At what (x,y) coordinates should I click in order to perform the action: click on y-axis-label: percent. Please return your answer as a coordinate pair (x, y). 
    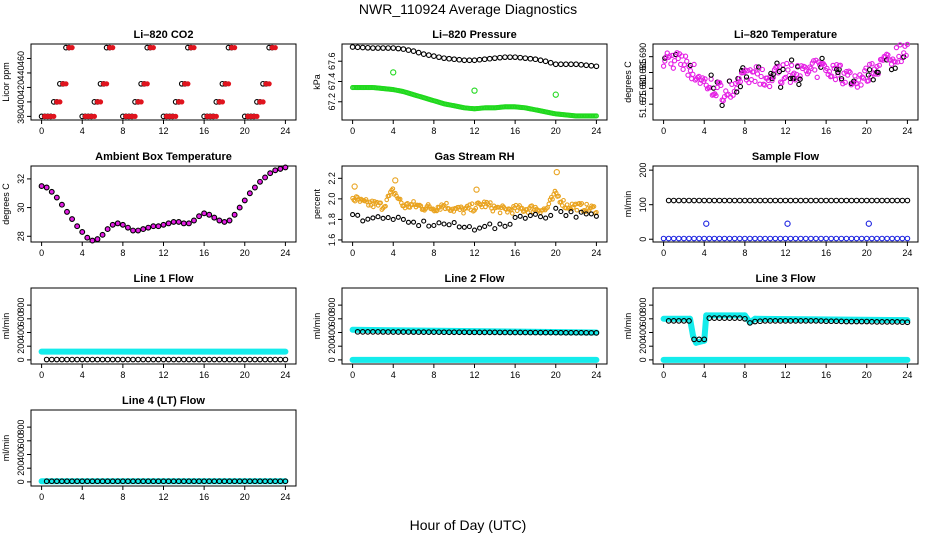
    Looking at the image, I should click on (317, 203).